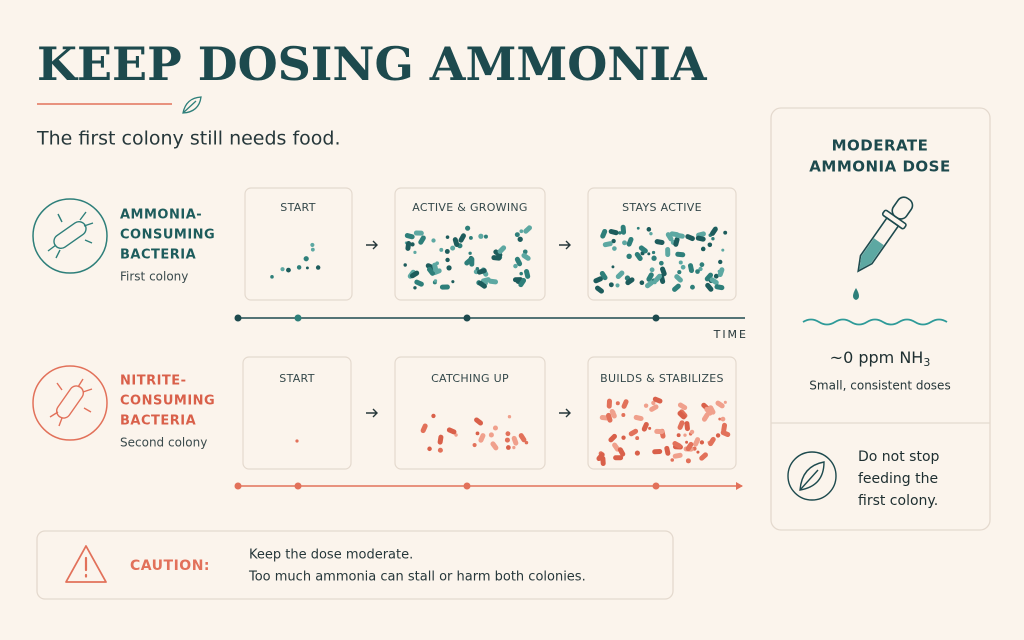 The width and height of the screenshot is (1024, 640). What do you see at coordinates (899, 457) in the screenshot?
I see `tip: Do not stop` at bounding box center [899, 457].